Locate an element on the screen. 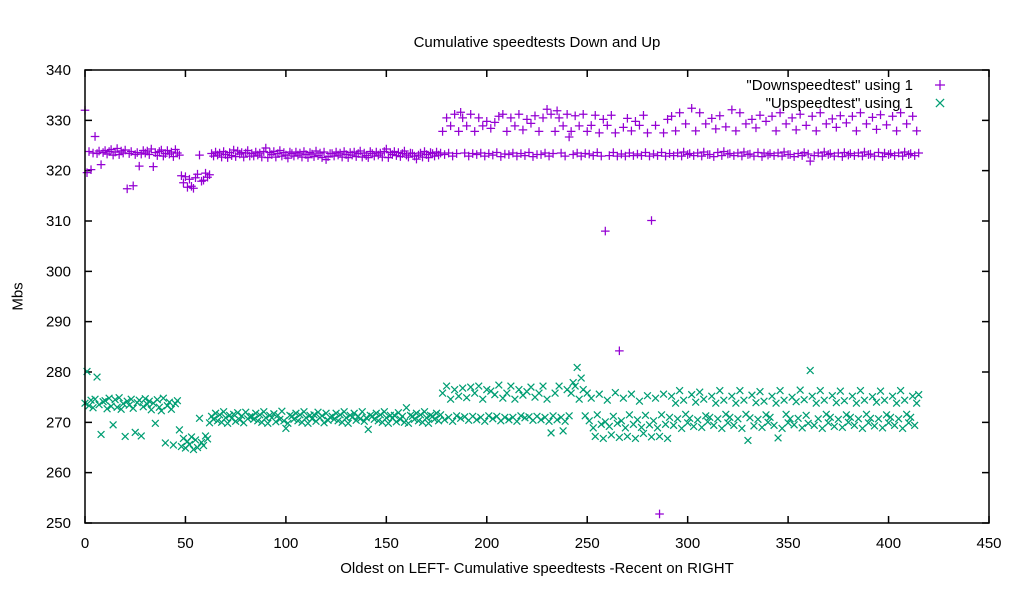 This screenshot has height=600, width=1020. series-points-up is located at coordinates (502, 408).